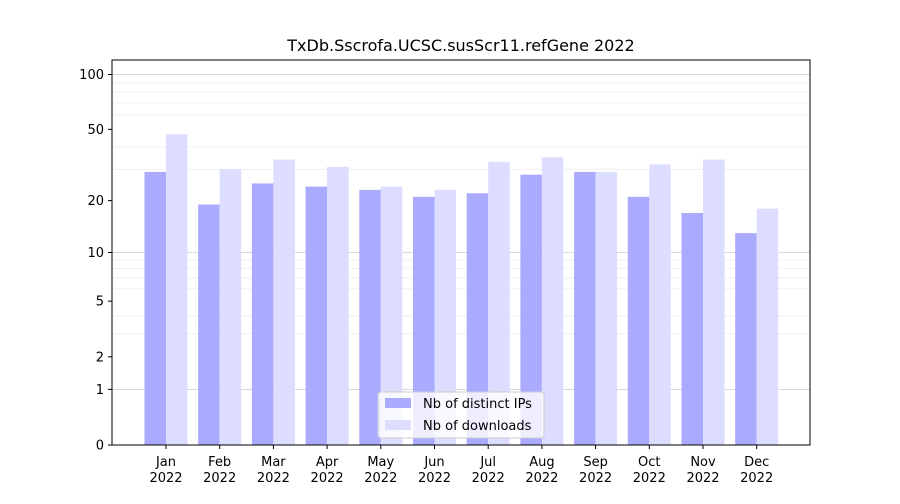 The width and height of the screenshot is (900, 504). I want to click on legend-swatch-distinct-ips, so click(398, 403).